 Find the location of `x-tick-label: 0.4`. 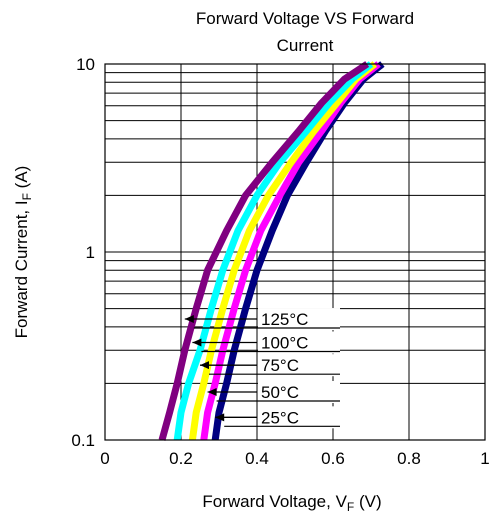

x-tick-label: 0.4 is located at coordinates (257, 458).